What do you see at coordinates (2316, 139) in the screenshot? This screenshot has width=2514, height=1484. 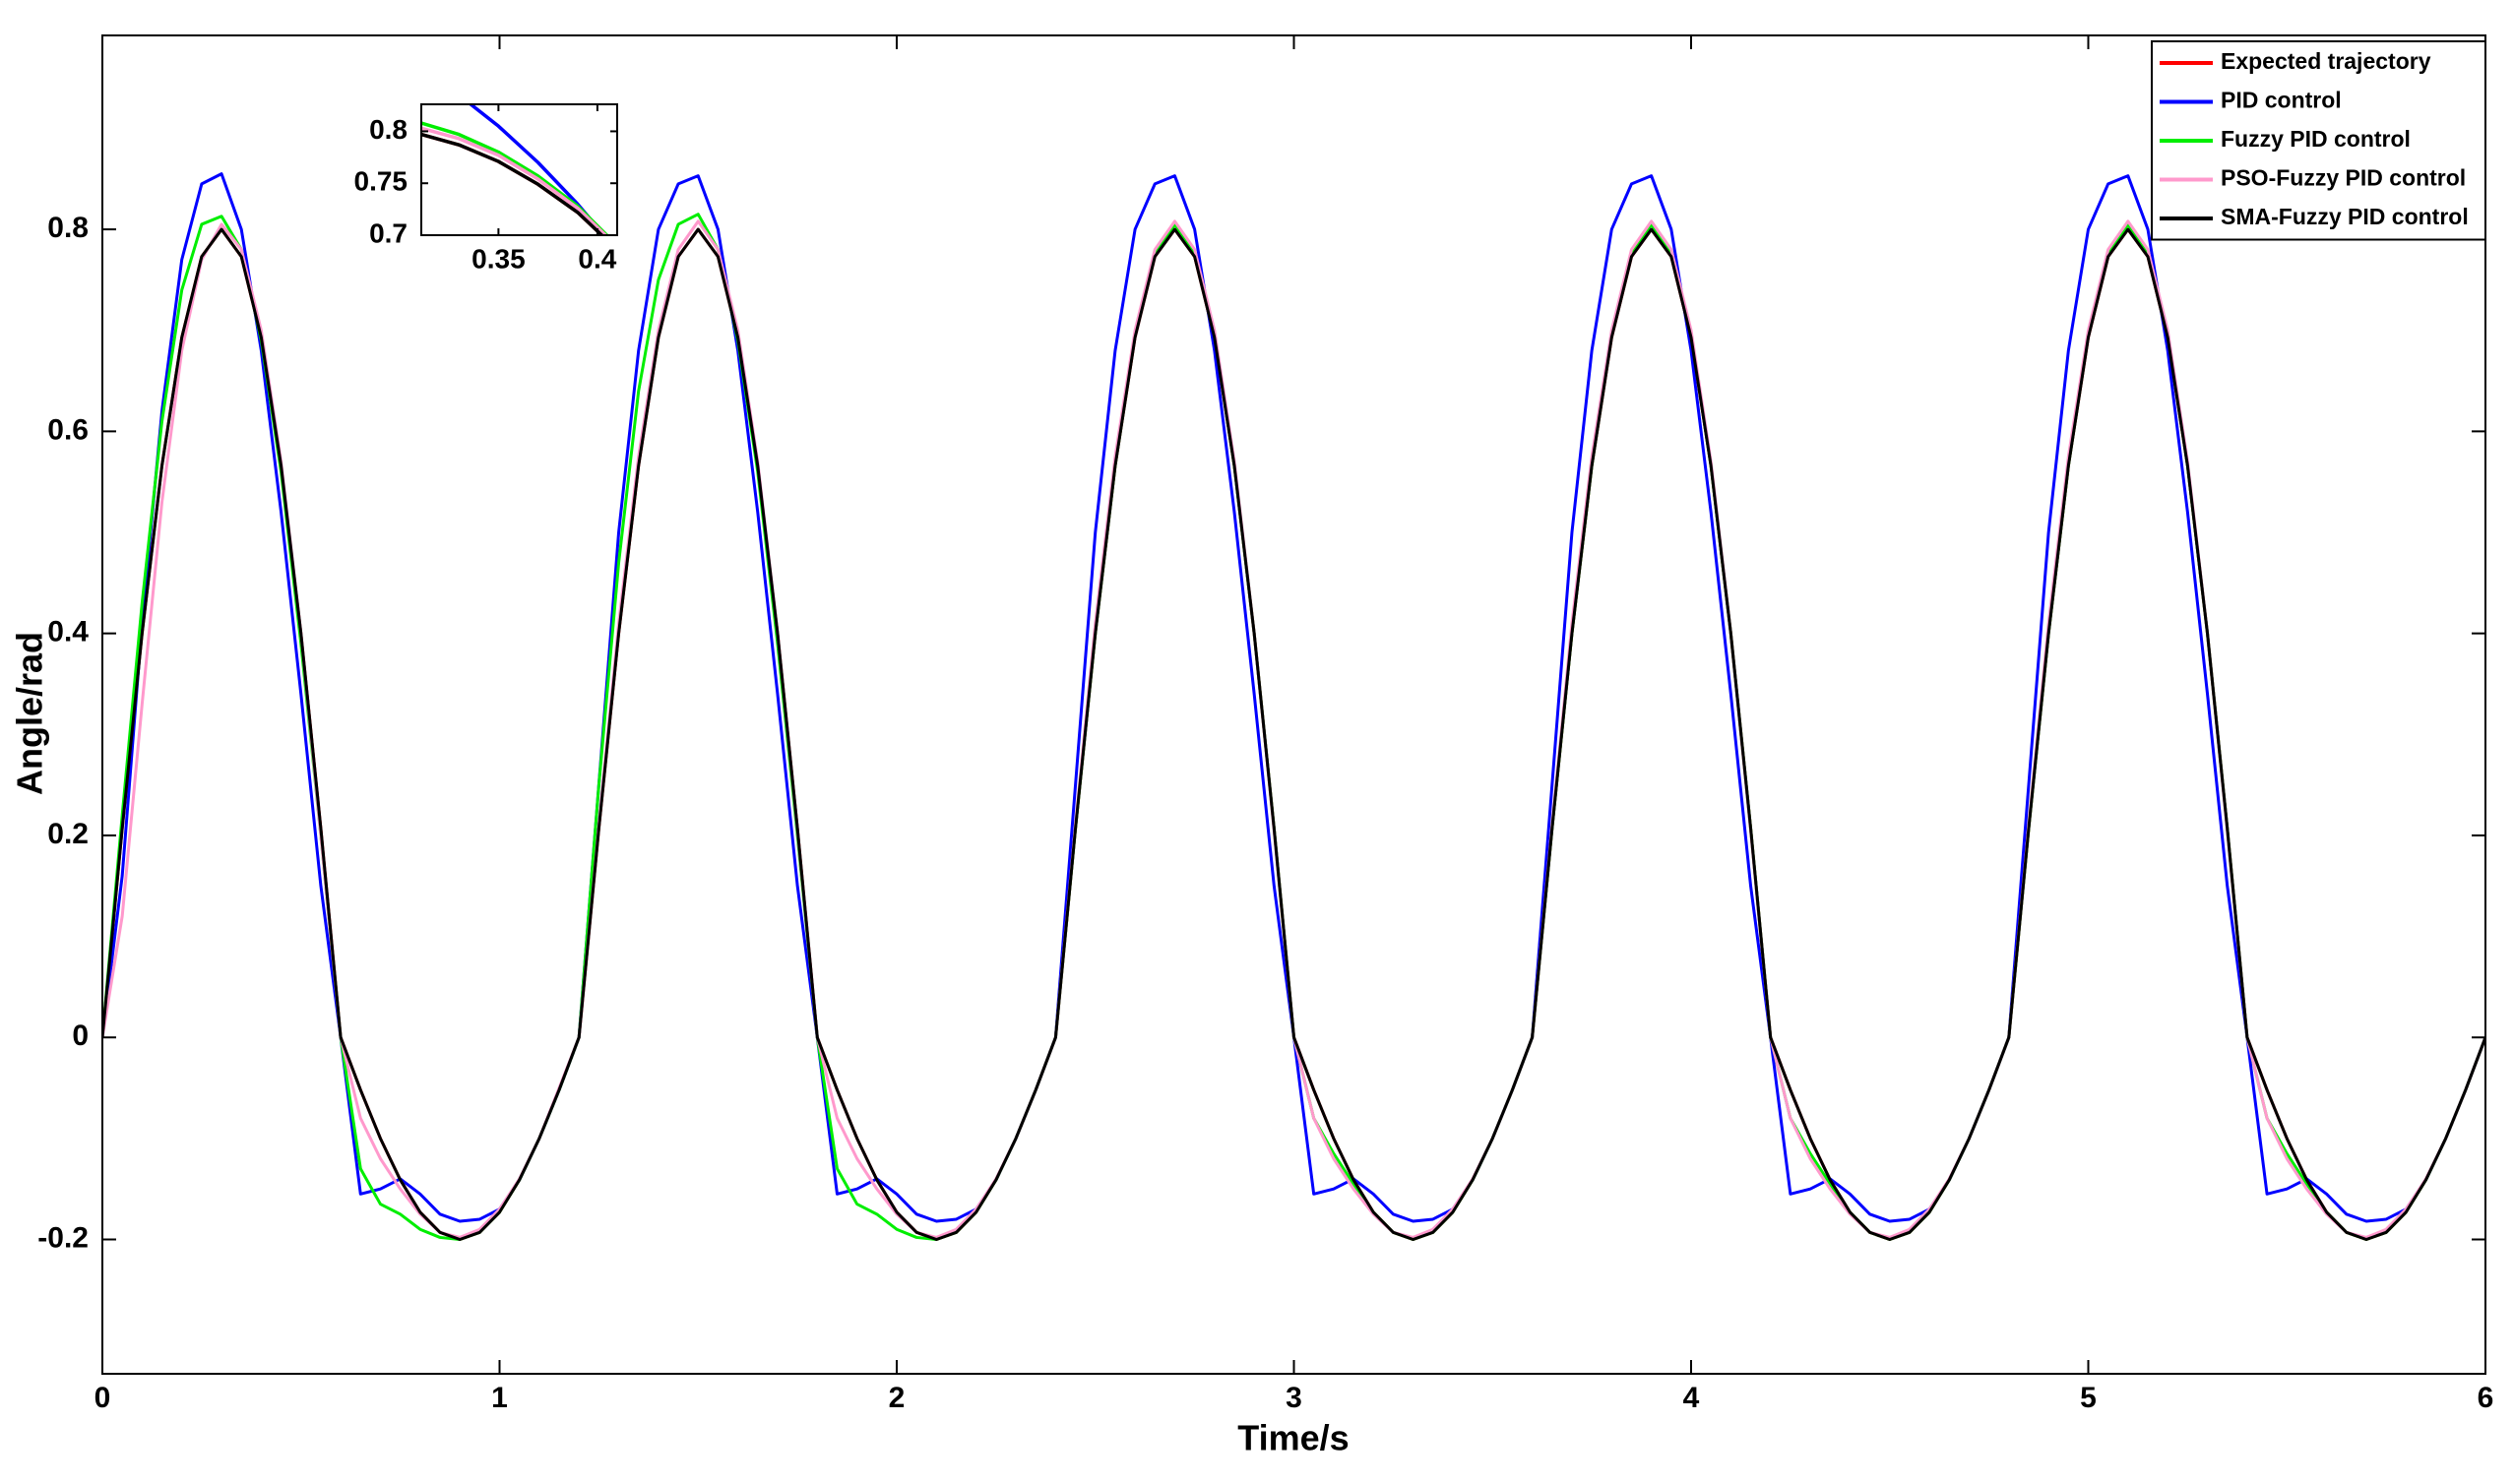 I see `legend-label: Fuzzy PID control` at bounding box center [2316, 139].